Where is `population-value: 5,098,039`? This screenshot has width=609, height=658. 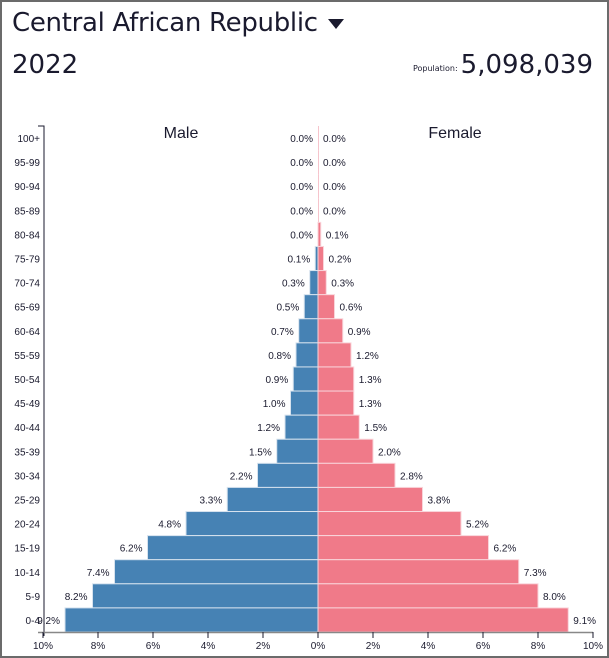 population-value: 5,098,039 is located at coordinates (526, 65).